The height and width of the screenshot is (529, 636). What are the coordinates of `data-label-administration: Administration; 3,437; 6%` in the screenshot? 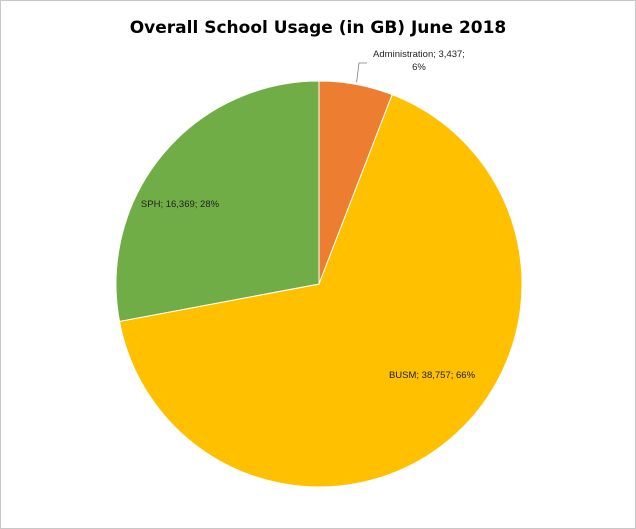 It's located at (419, 61).